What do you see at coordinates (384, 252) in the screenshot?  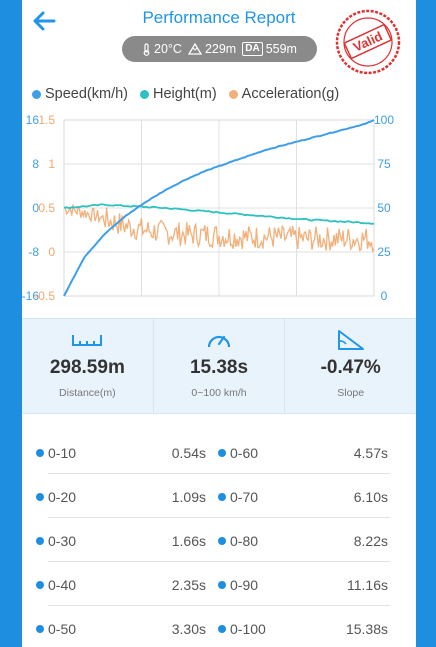 I see `speed-tick-label: 25` at bounding box center [384, 252].